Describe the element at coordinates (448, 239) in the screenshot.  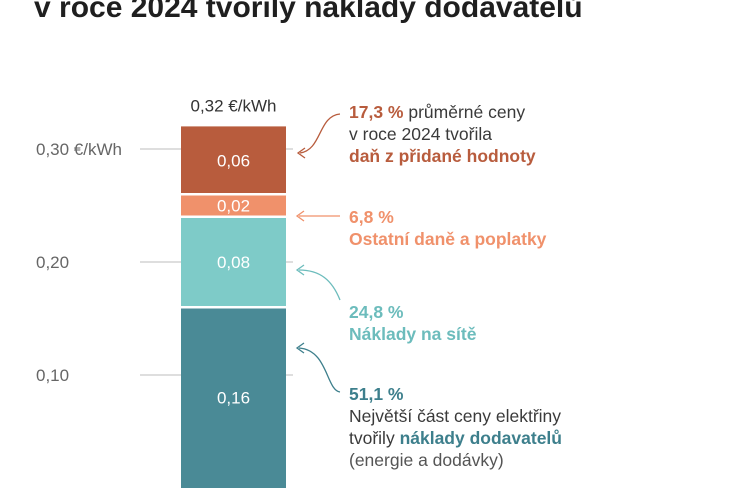
I see `other-line2: Ostatní daně a poplatky` at that location.